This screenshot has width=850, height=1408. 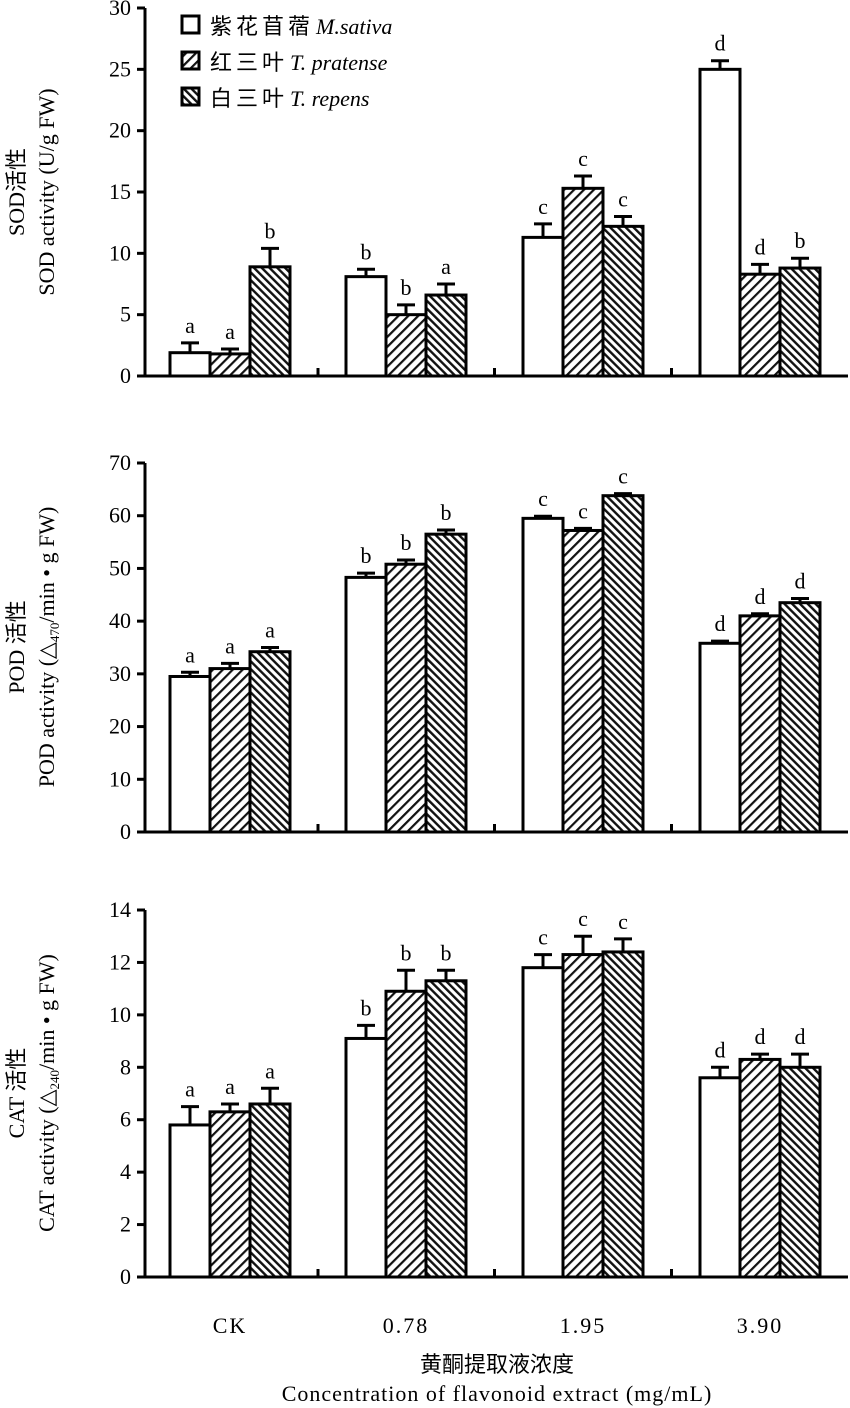 What do you see at coordinates (48, 1093) in the screenshot?
I see `y-axis-label-en: CAT activity (△240/min • g FW)` at bounding box center [48, 1093].